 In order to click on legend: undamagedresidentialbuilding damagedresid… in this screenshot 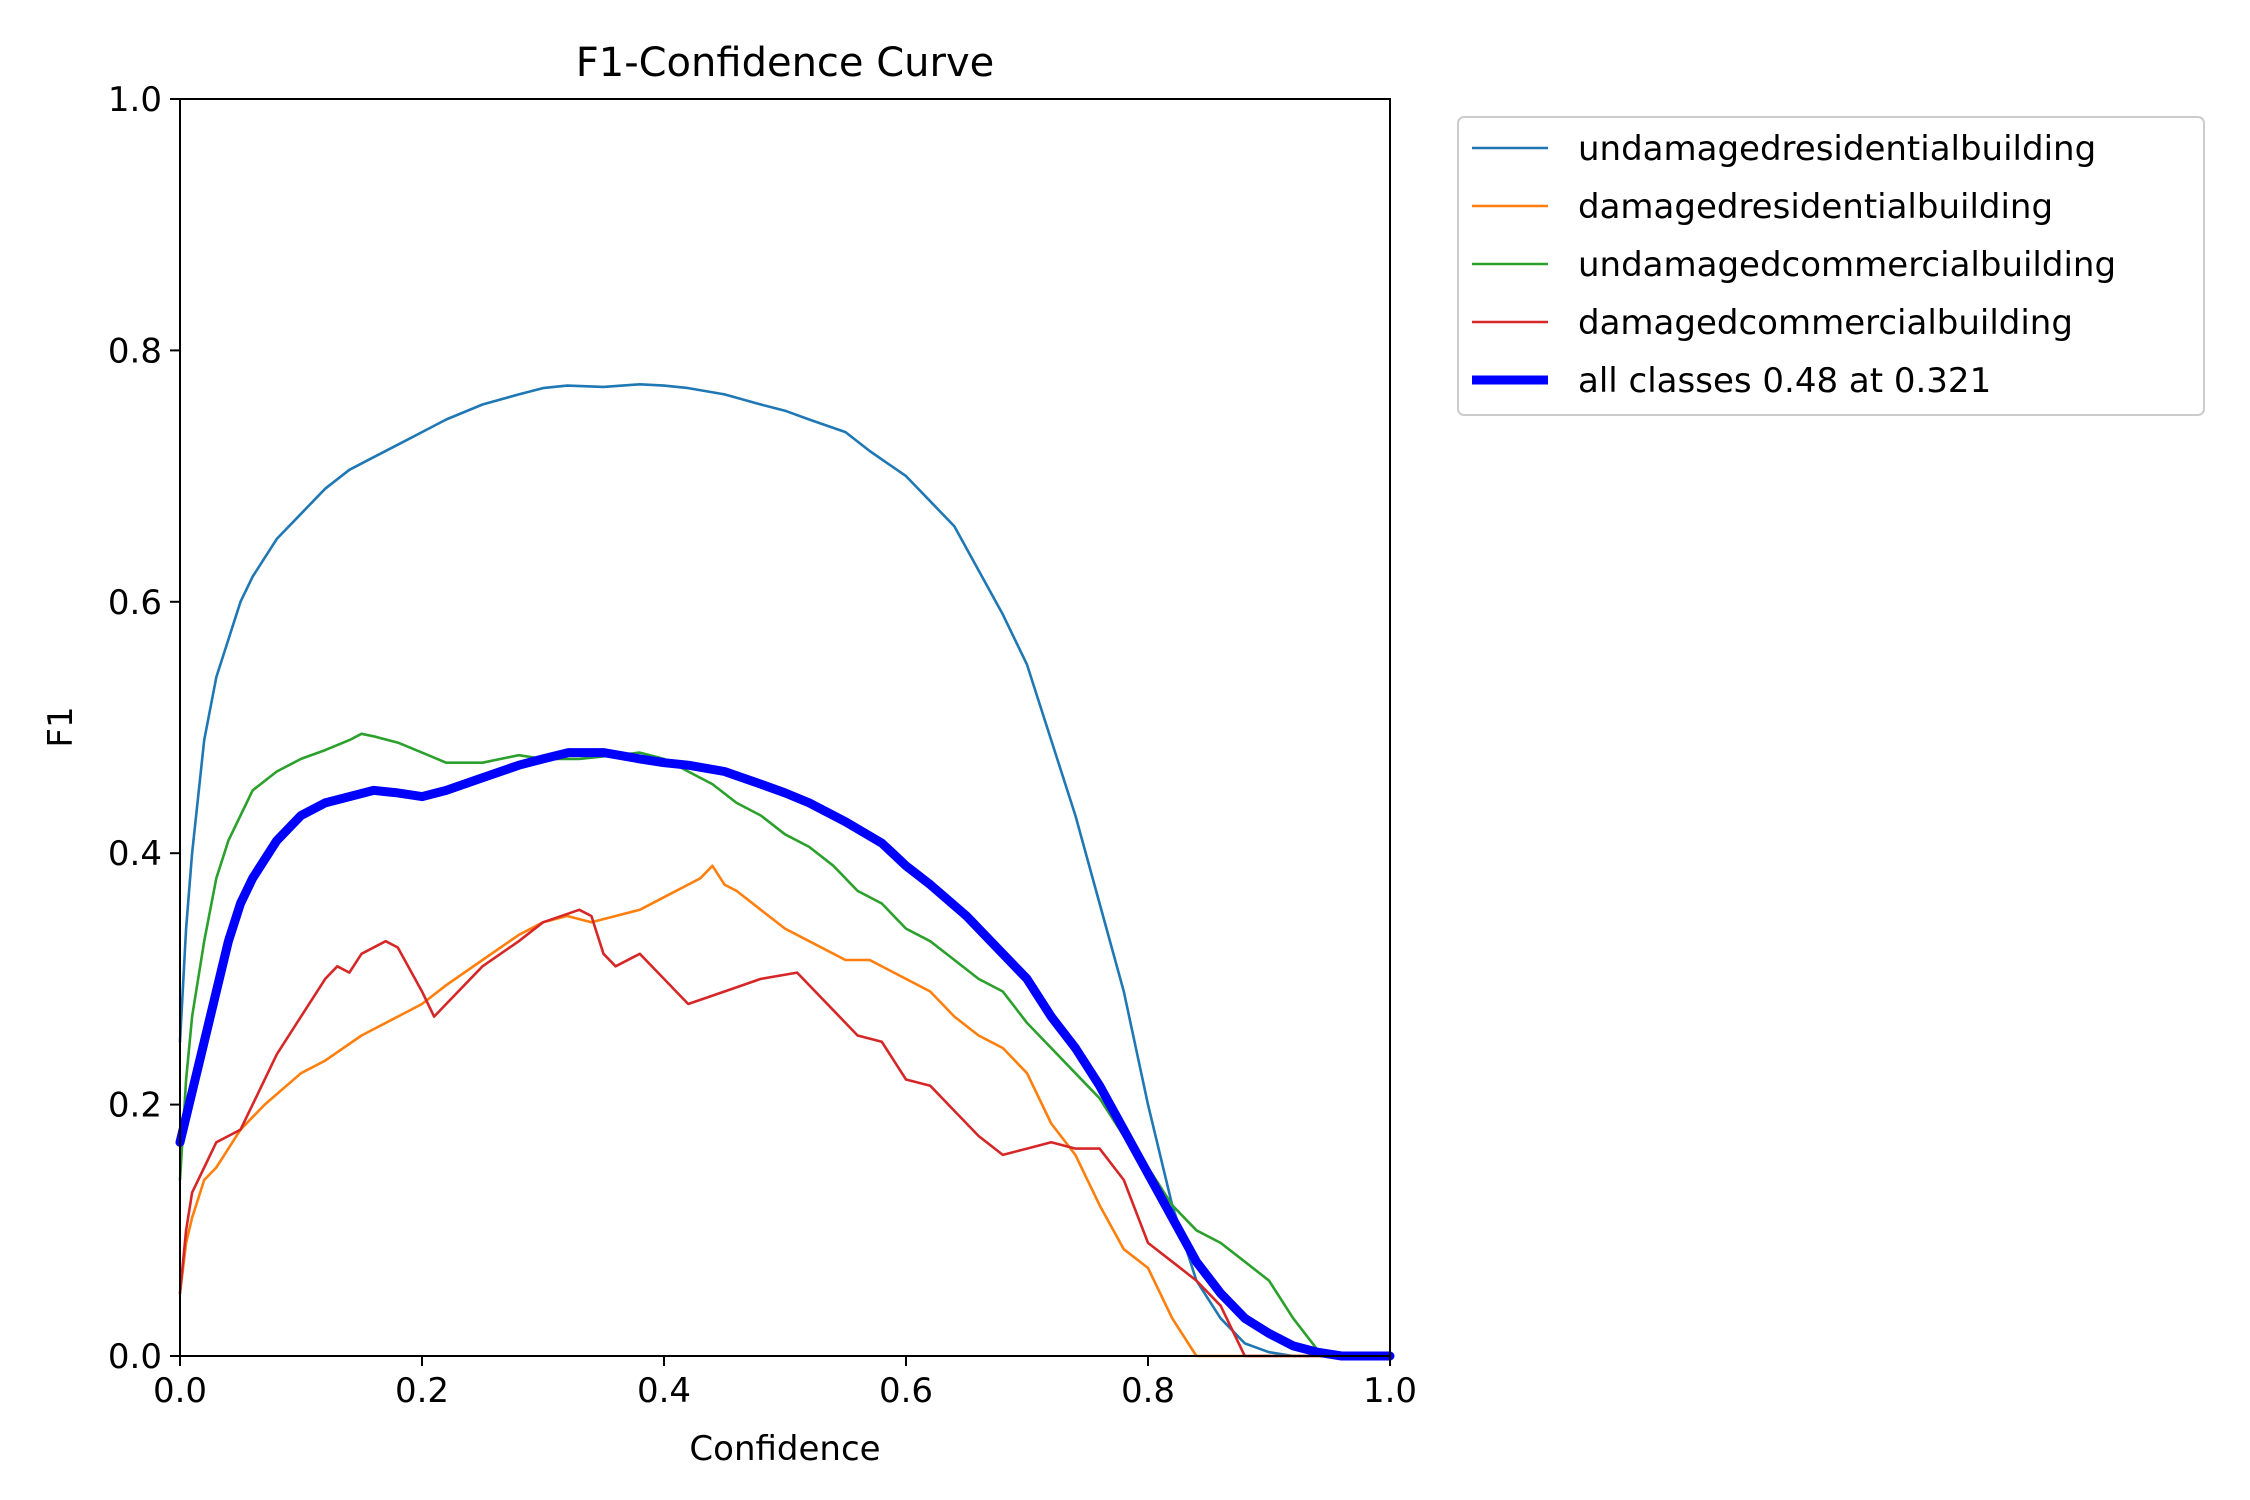, I will do `click(1831, 266)`.